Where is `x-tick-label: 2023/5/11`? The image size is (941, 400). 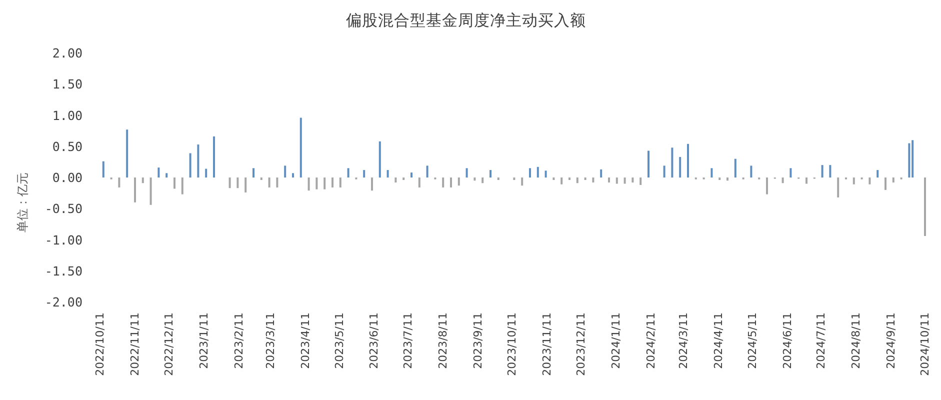
x-tick-label: 2023/5/11 is located at coordinates (339, 340).